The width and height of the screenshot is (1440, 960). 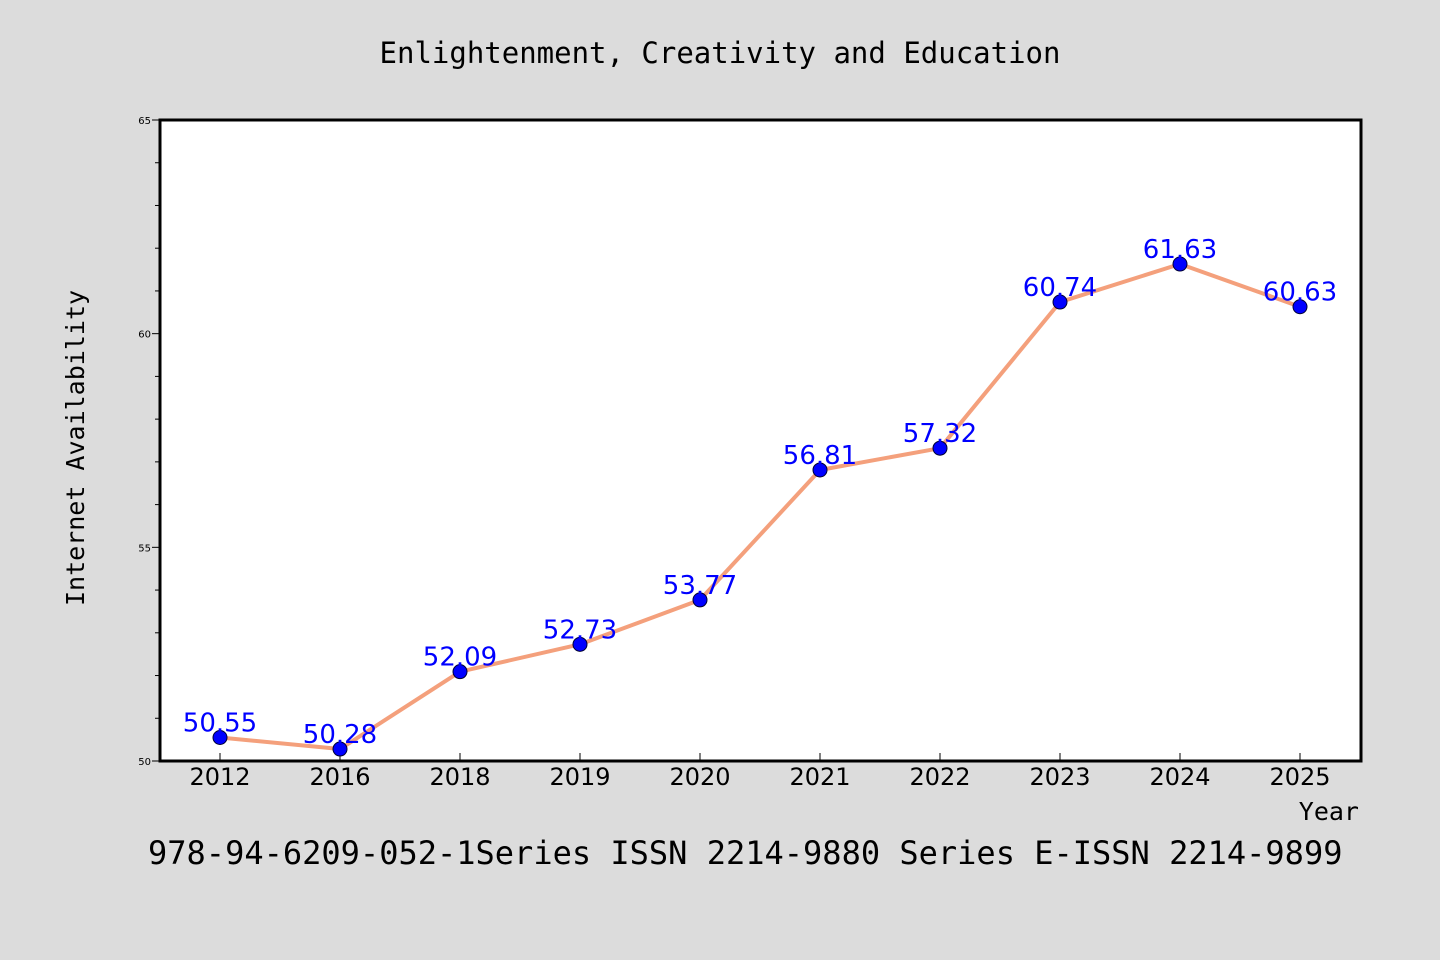 I want to click on data-label: 52.73, so click(x=580, y=630).